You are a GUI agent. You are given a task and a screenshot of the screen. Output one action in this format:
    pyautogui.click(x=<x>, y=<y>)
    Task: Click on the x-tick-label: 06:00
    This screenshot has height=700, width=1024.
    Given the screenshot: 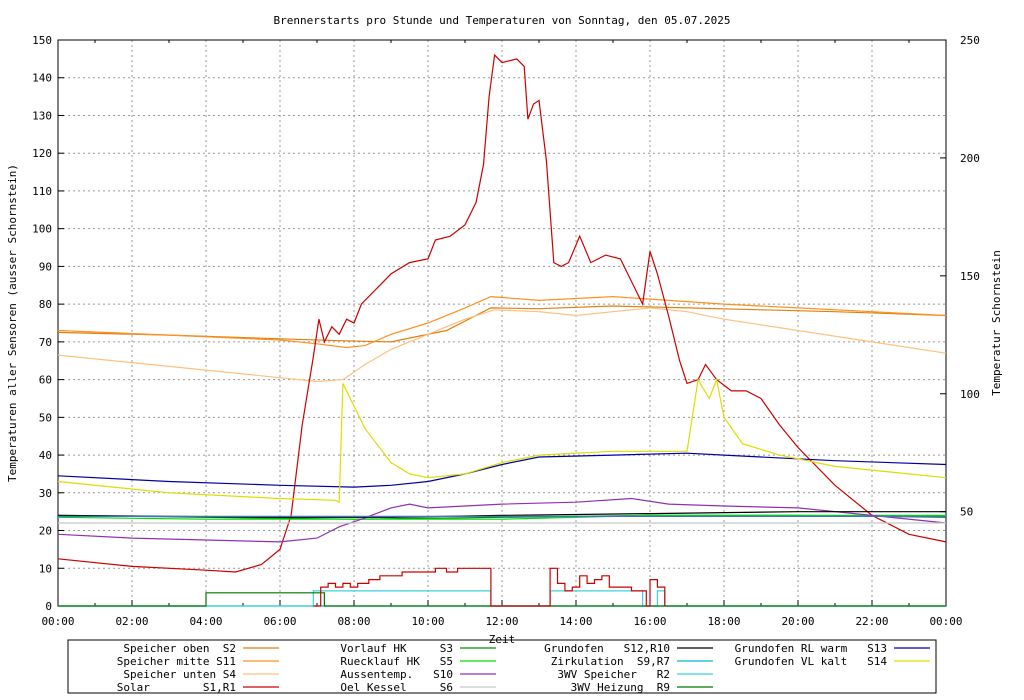 What is the action you would take?
    pyautogui.click(x=279, y=621)
    